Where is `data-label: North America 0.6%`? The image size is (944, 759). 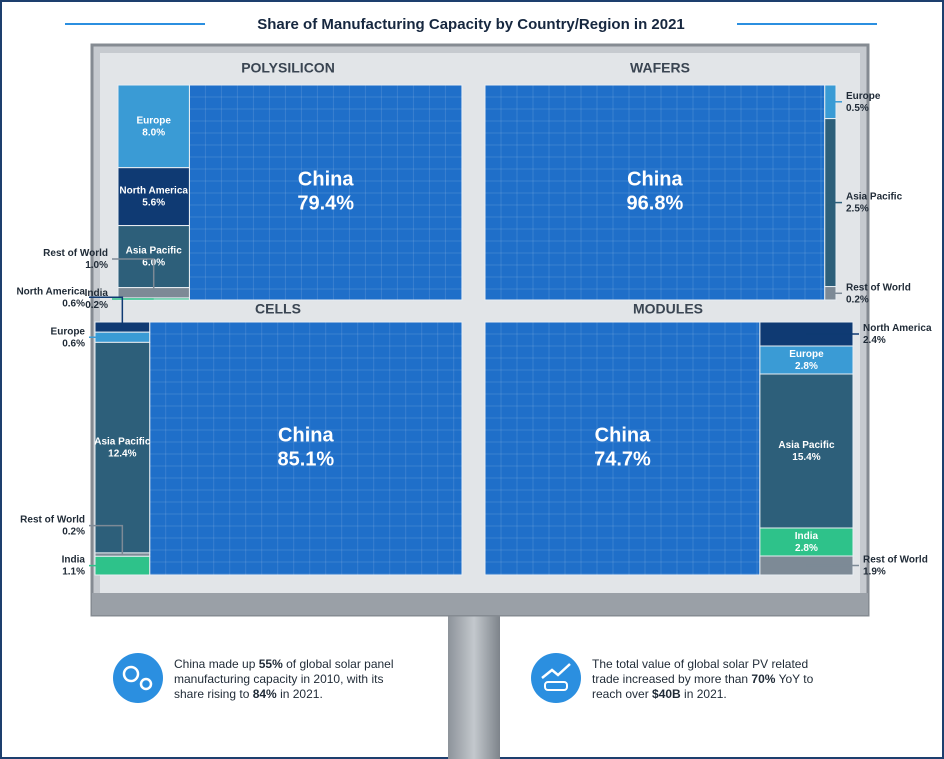
data-label: North America 0.6% is located at coordinates (50, 297).